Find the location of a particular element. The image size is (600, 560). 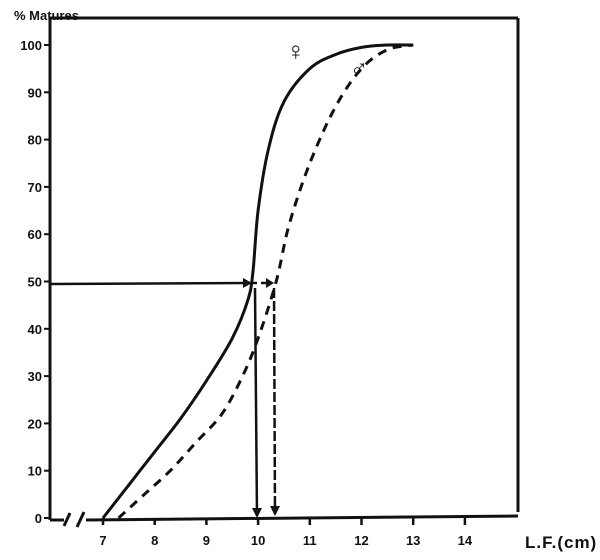

x-axis-title: L.F.(cm) is located at coordinates (561, 542).